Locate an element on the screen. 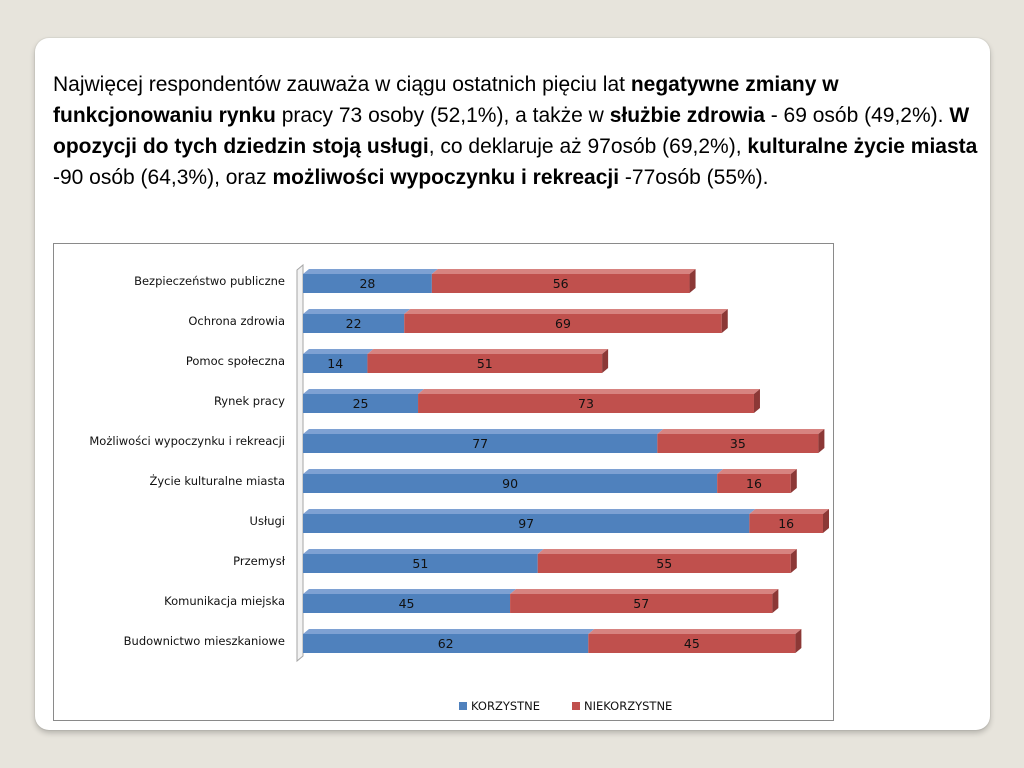  bold-run: służbie zdrowia is located at coordinates (687, 115).